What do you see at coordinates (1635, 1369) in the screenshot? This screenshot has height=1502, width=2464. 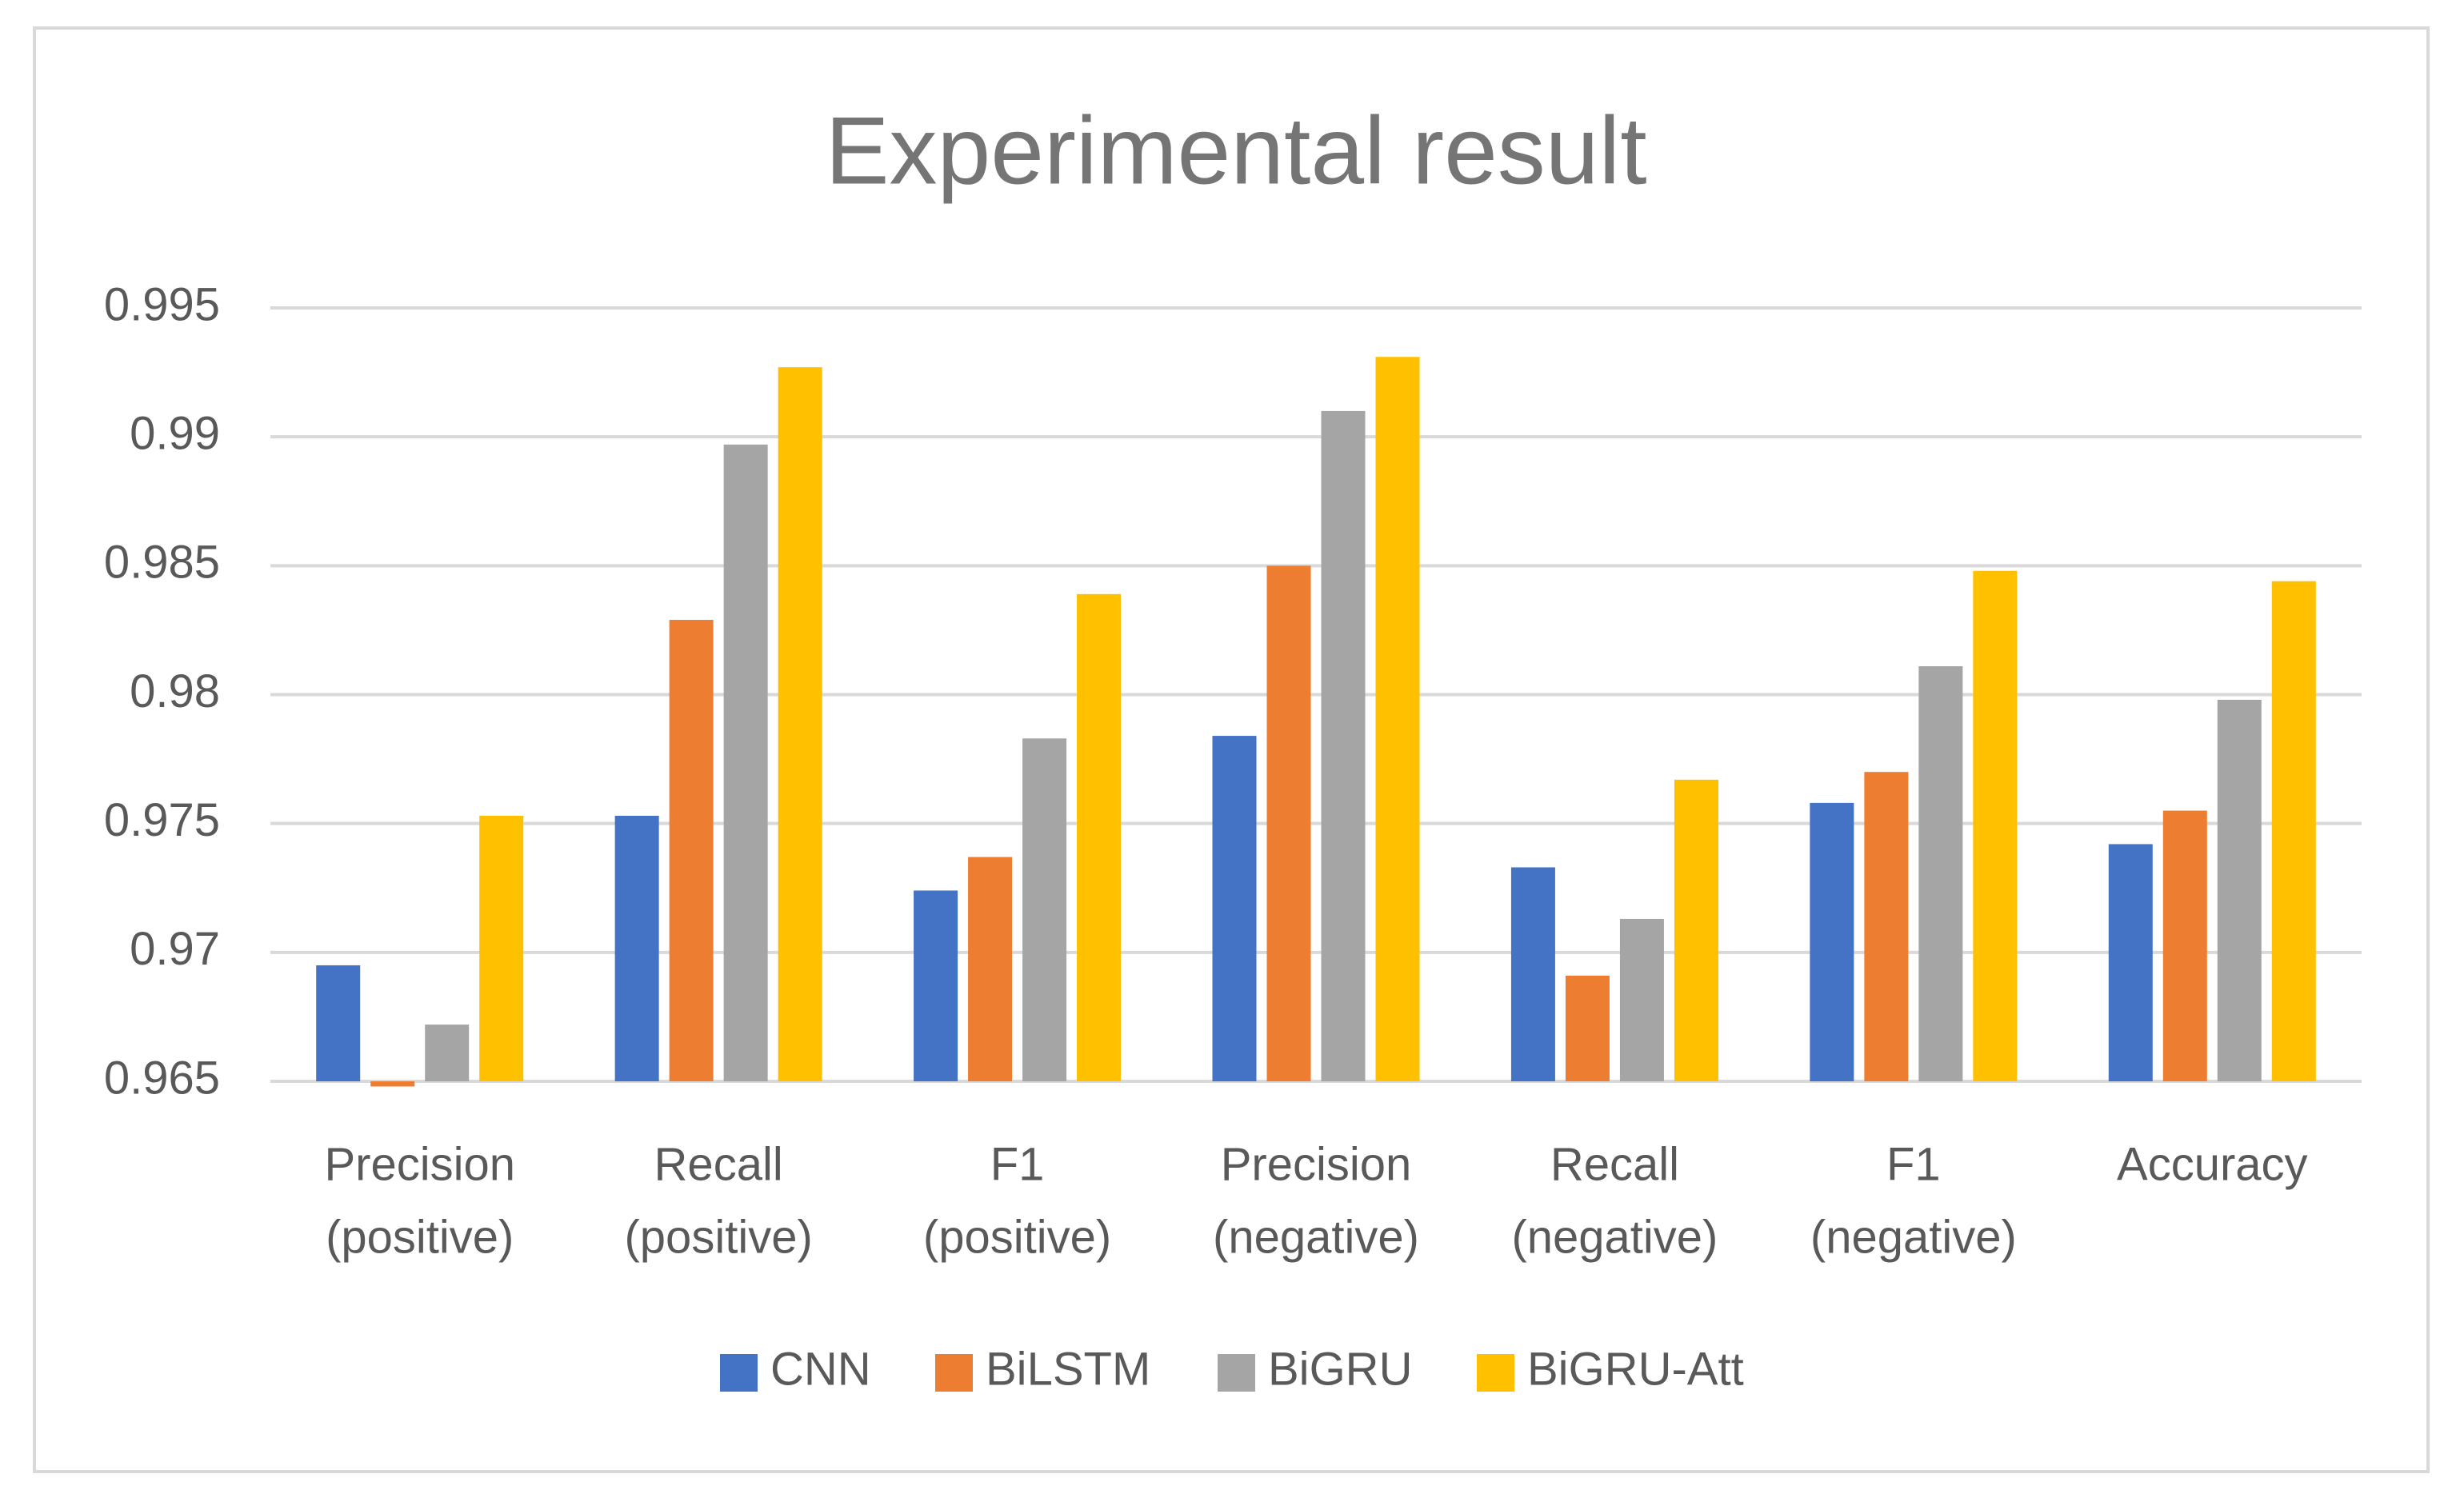 I see `legend-label: BiGRU-Att` at bounding box center [1635, 1369].